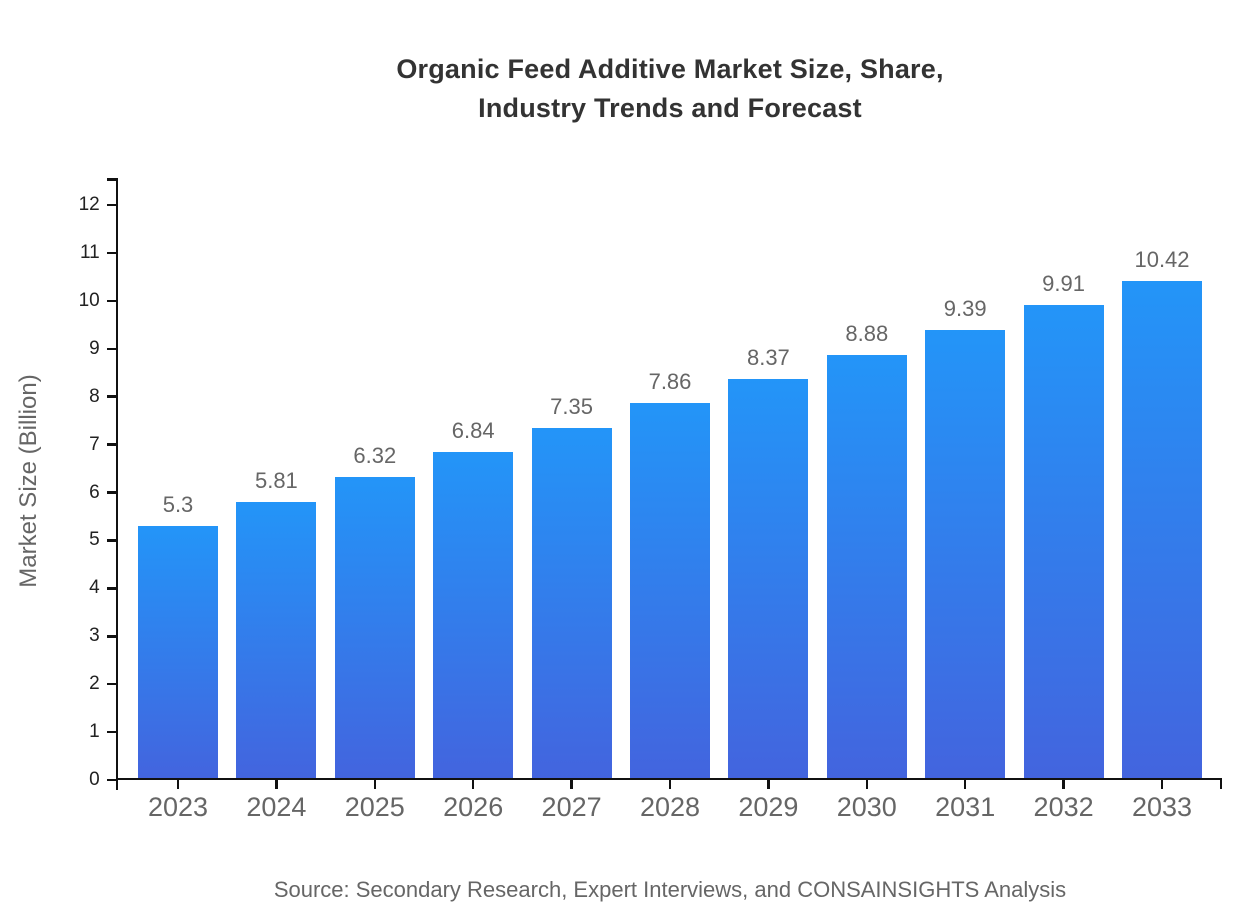 The height and width of the screenshot is (920, 1260). I want to click on bar-2029, so click(768, 579).